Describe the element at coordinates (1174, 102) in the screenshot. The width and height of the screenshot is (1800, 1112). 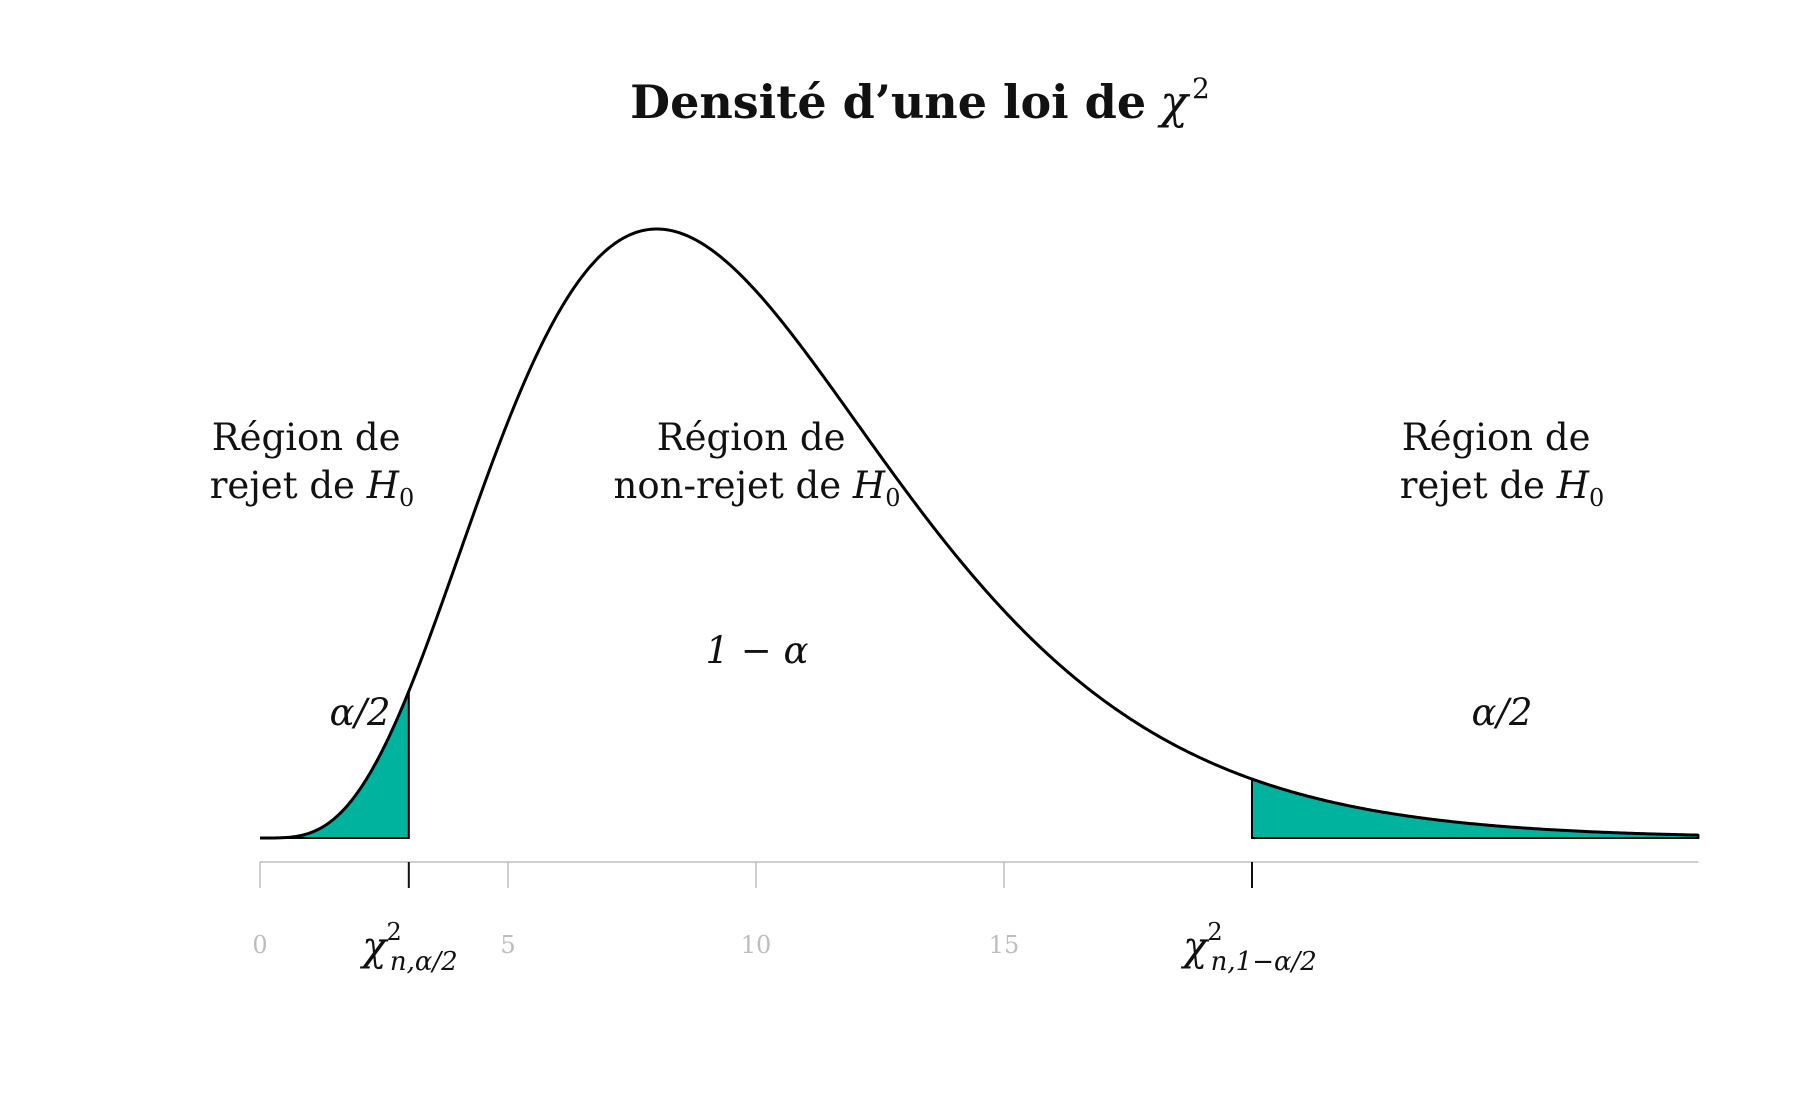
I see `chart-title-symbol: χ` at that location.